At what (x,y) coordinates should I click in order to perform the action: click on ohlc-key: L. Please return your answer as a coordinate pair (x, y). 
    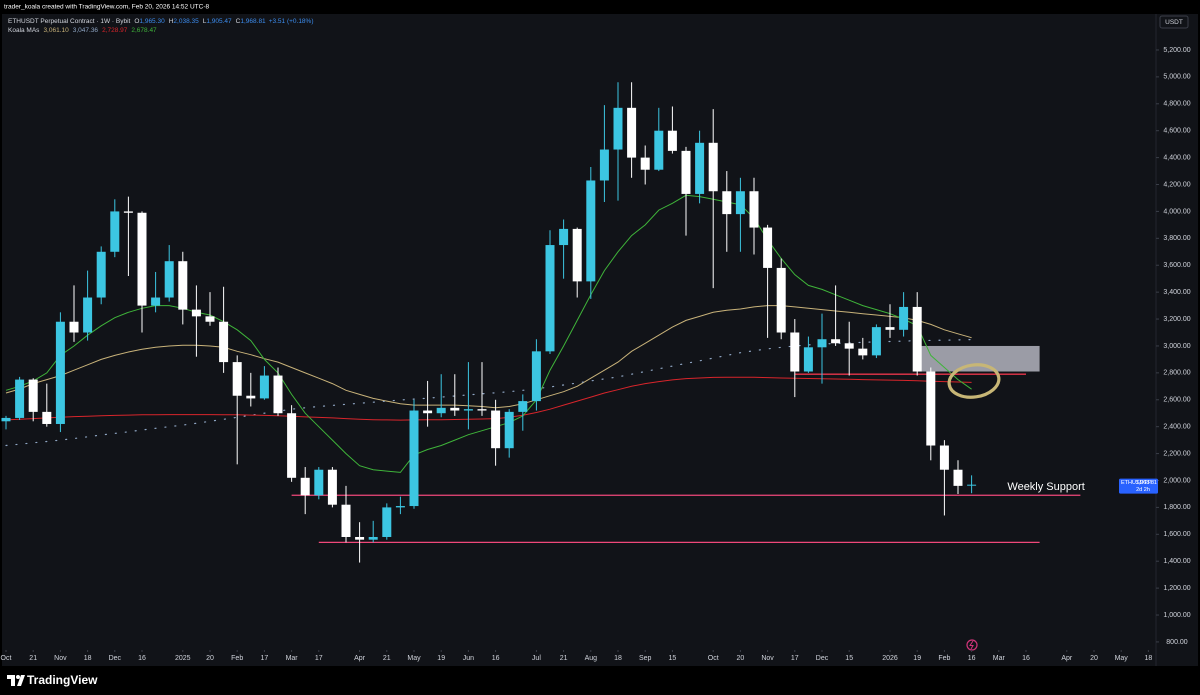
    Looking at the image, I should click on (205, 21).